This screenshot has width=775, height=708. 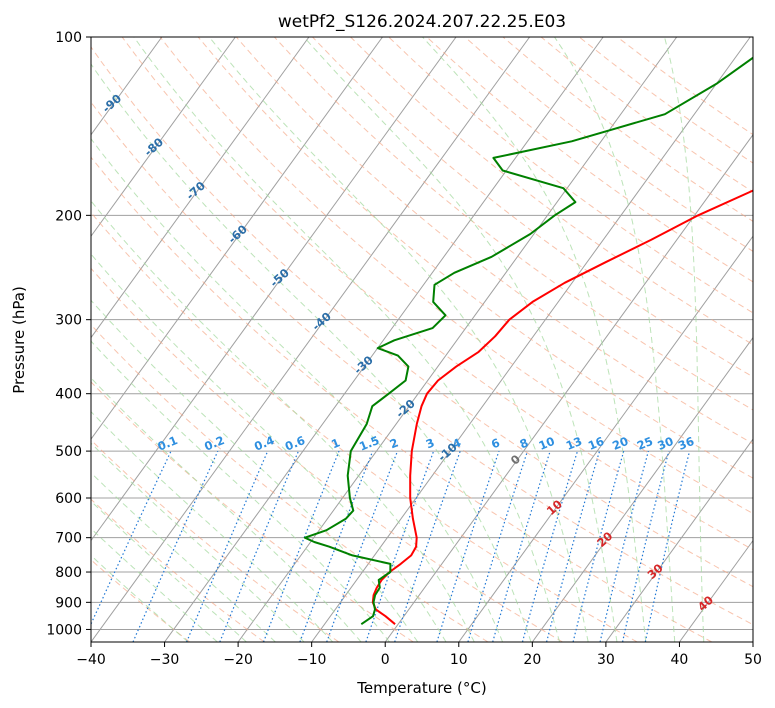 I want to click on y-tick-label: 400, so click(x=68, y=395).